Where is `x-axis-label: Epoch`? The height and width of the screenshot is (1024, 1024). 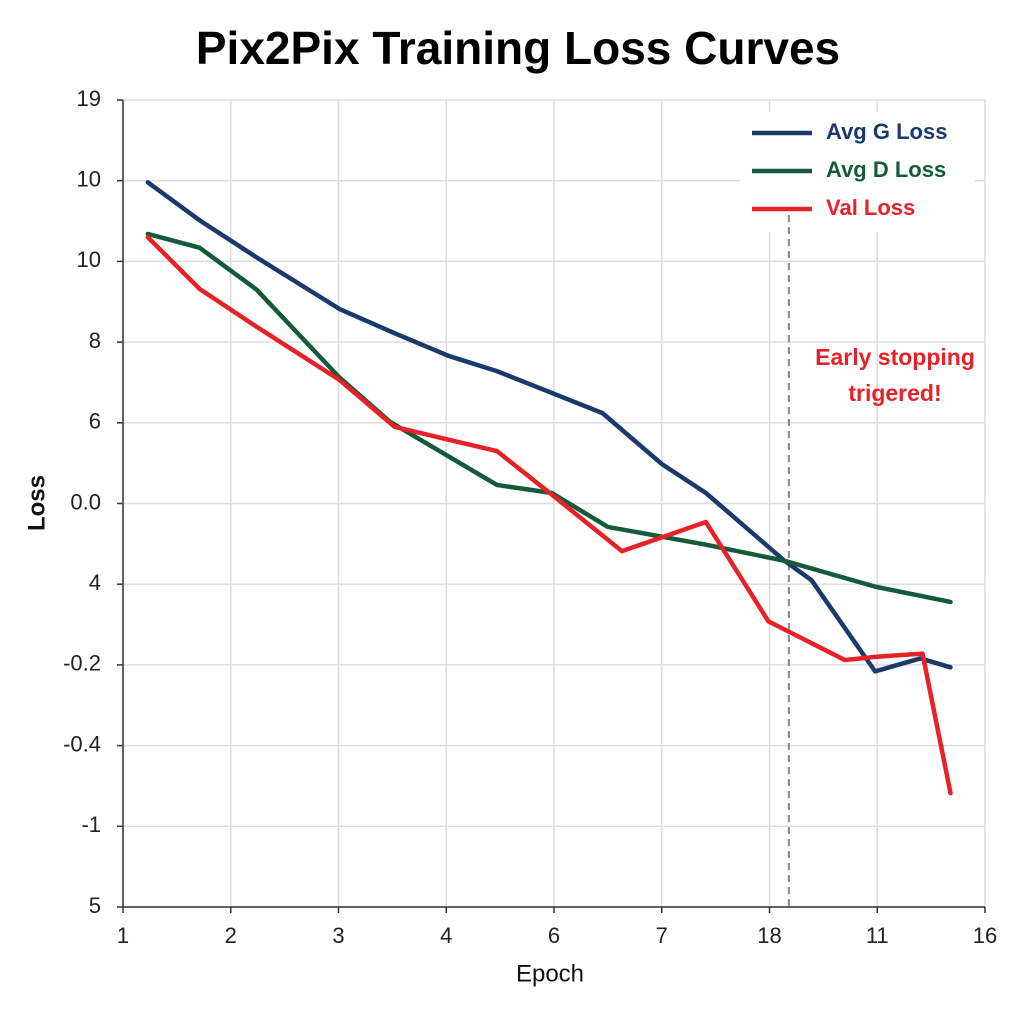 x-axis-label: Epoch is located at coordinates (550, 973).